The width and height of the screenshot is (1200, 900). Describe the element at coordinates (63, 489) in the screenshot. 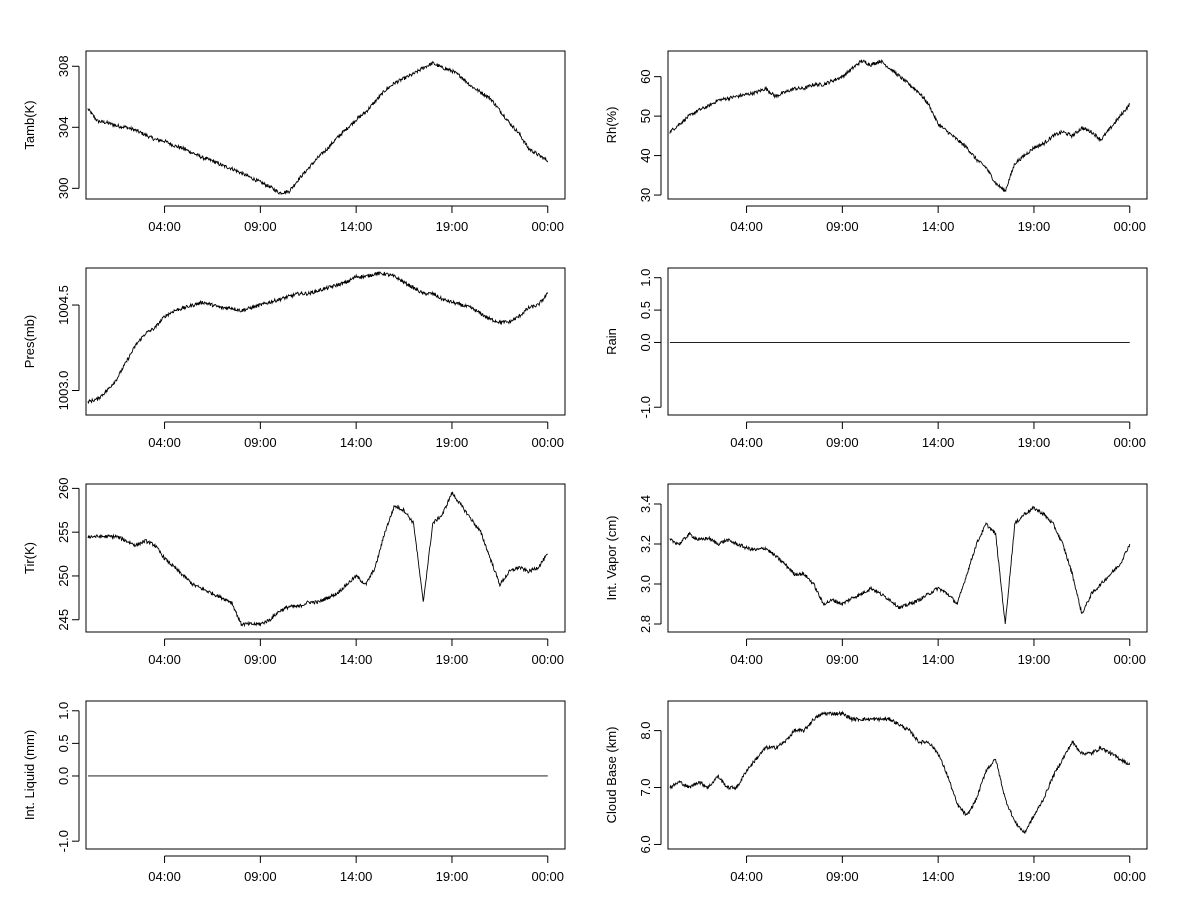

I see `y-tick-label: 260` at that location.